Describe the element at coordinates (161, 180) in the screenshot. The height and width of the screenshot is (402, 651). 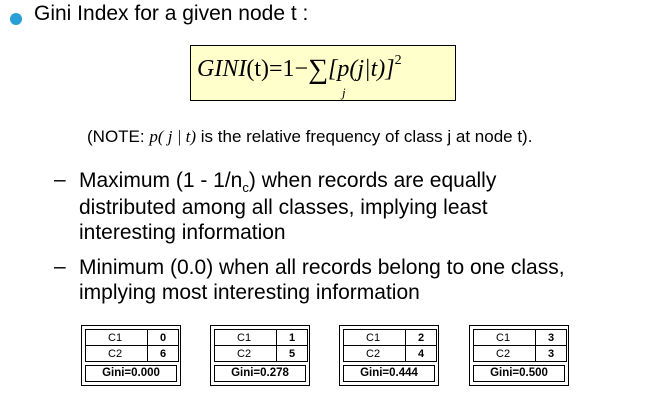
I see `bullet-maximum-text-a: Maximum (1 - 1/n` at that location.